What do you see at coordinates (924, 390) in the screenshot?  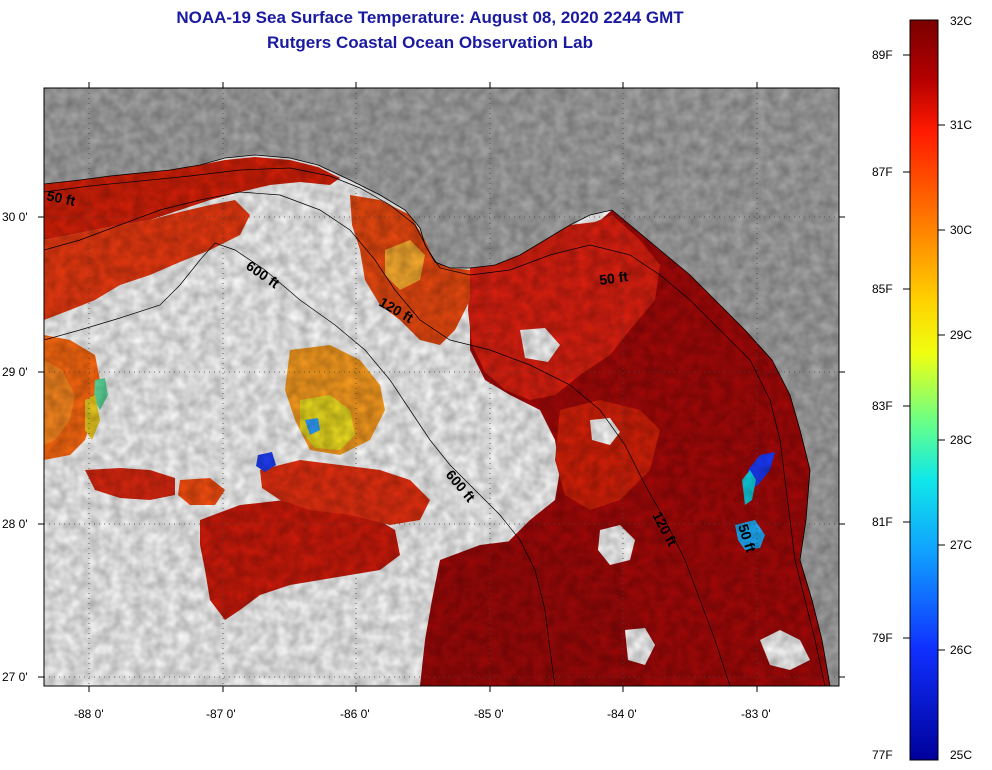 I see `colorbar` at bounding box center [924, 390].